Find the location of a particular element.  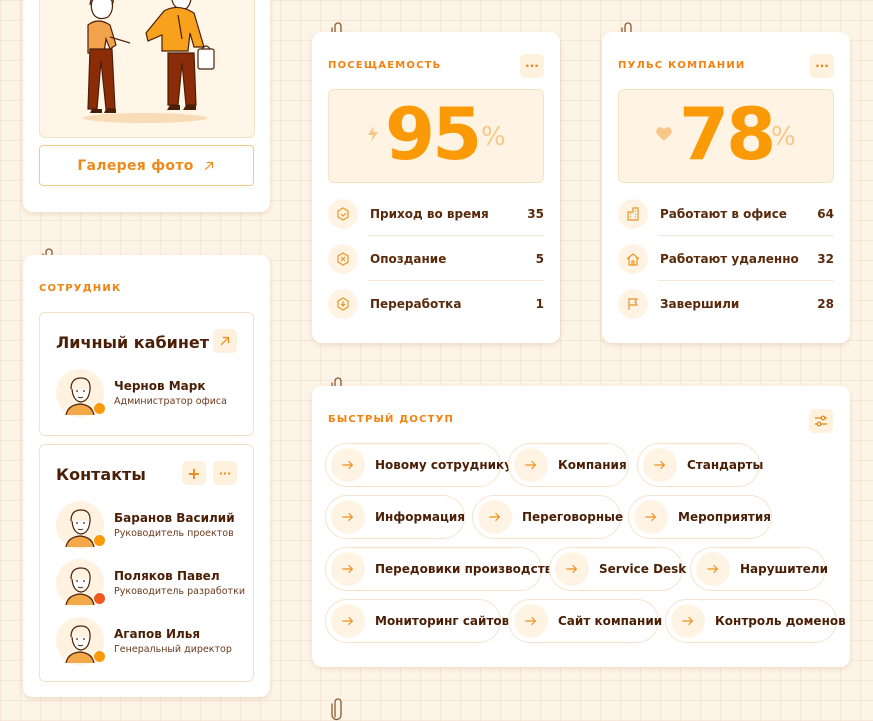

pulse-row-label: Работают удаленно is located at coordinates (729, 259).